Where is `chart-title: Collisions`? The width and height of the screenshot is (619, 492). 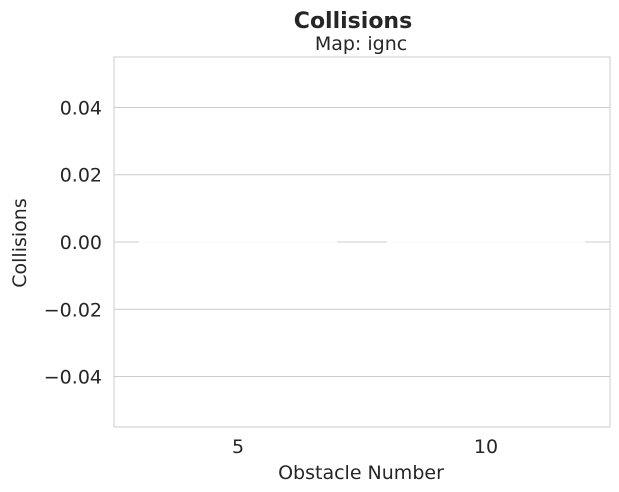
chart-title: Collisions is located at coordinates (353, 21).